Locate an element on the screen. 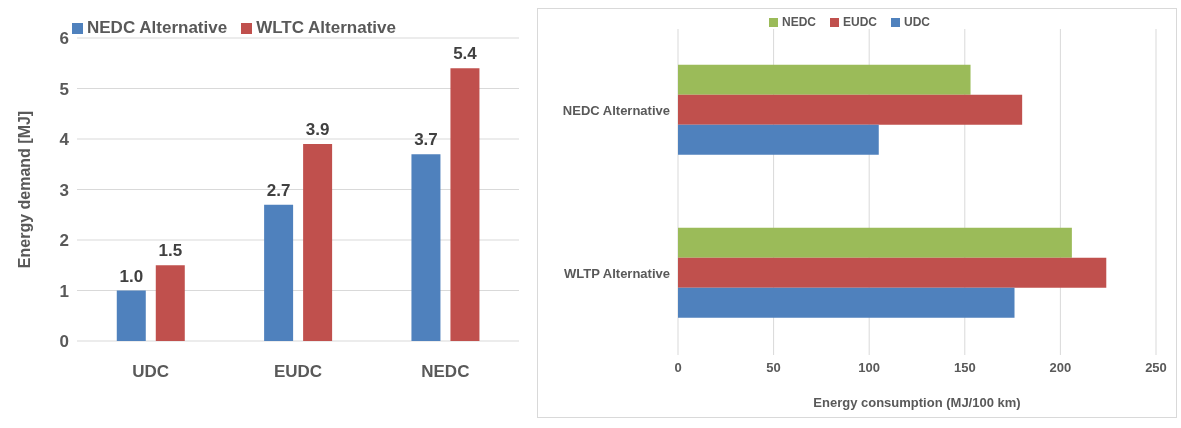  y-tick-label: WLTP Alternative is located at coordinates (617, 274).